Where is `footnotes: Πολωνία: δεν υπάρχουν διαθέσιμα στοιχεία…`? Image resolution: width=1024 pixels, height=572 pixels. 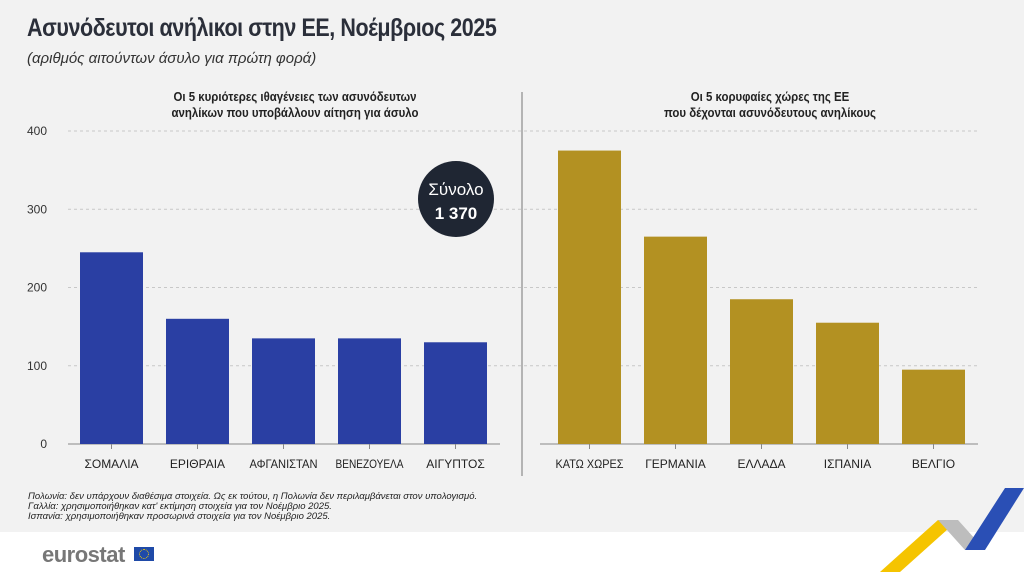
footnotes: Πολωνία: δεν υπάρχουν διαθέσιμα στοιχεία… is located at coordinates (252, 507).